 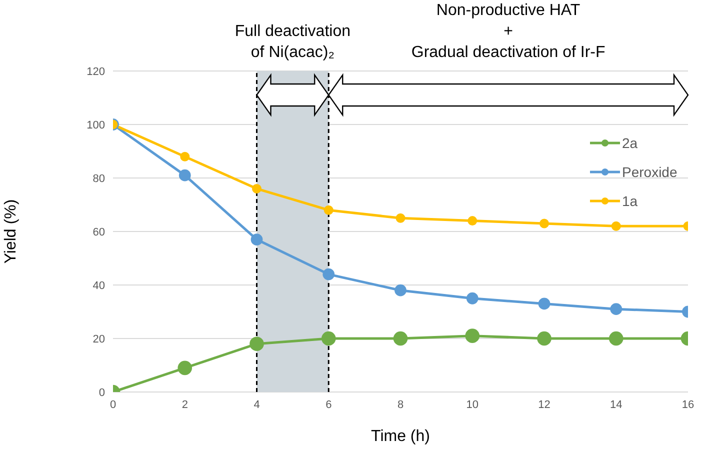 I want to click on y-tick-label: 60, so click(x=98, y=232).